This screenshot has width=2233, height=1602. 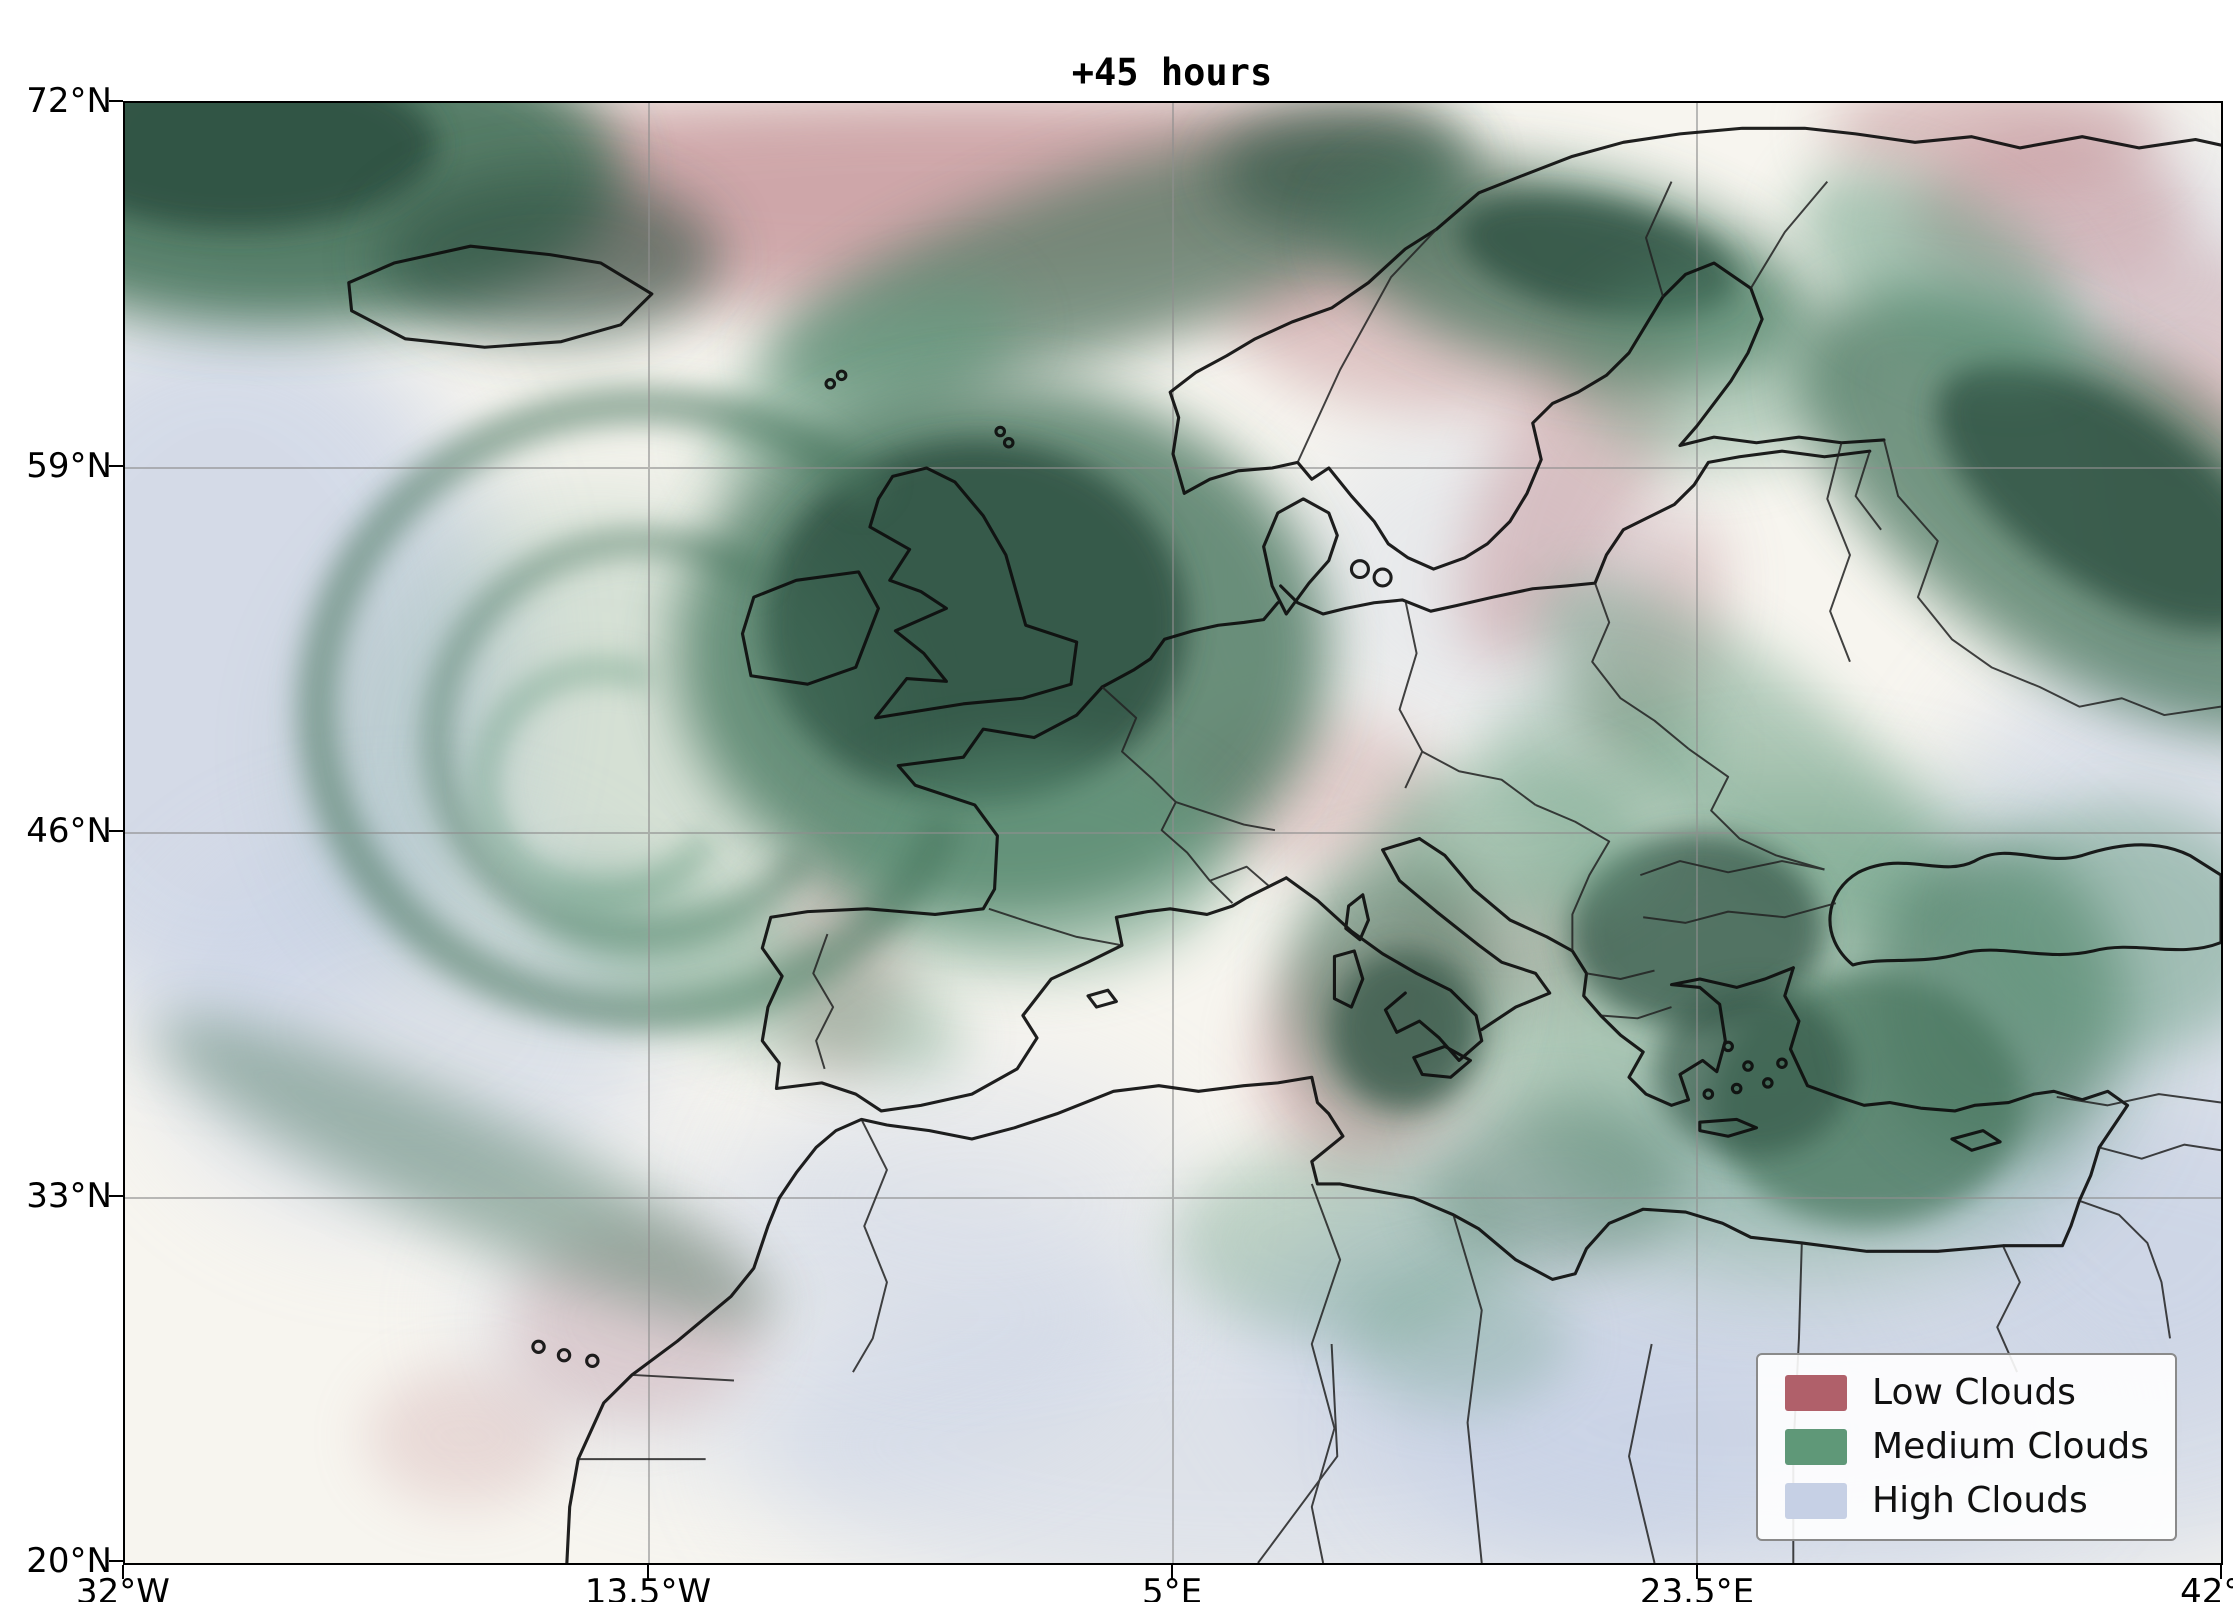 I want to click on high-clouds-color, so click(x=1816, y=1501).